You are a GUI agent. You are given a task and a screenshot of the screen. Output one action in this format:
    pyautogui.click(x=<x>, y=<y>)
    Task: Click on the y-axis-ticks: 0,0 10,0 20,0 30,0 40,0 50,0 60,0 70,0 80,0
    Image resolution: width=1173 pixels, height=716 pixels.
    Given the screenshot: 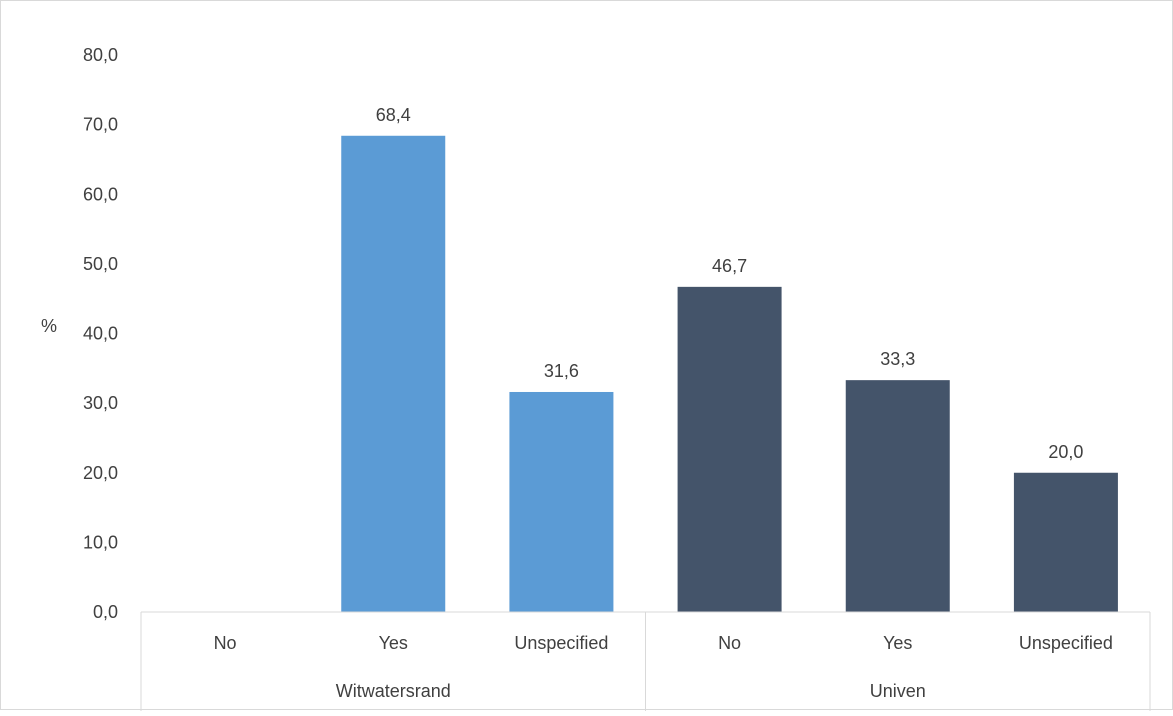 What is the action you would take?
    pyautogui.click(x=100, y=333)
    